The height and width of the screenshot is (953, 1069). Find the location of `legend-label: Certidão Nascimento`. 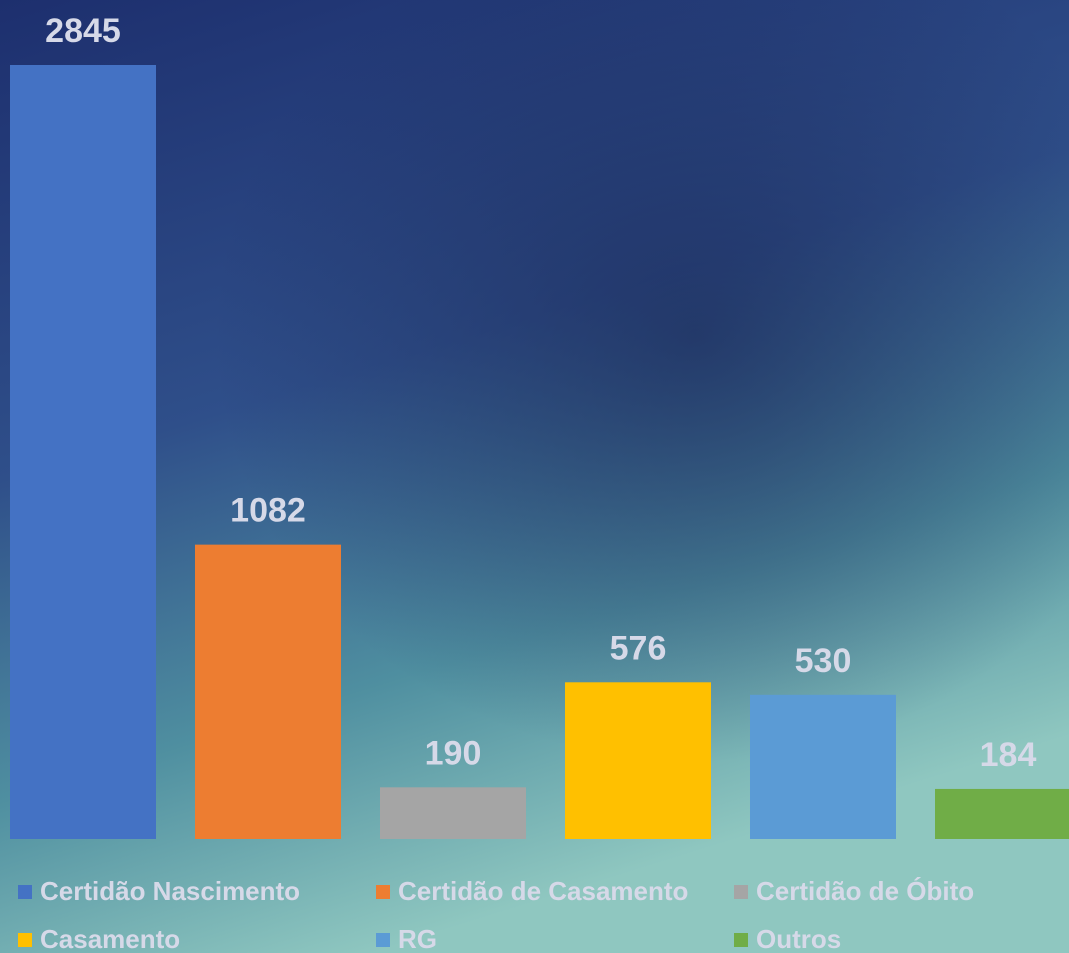

legend-label: Certidão Nascimento is located at coordinates (170, 891).